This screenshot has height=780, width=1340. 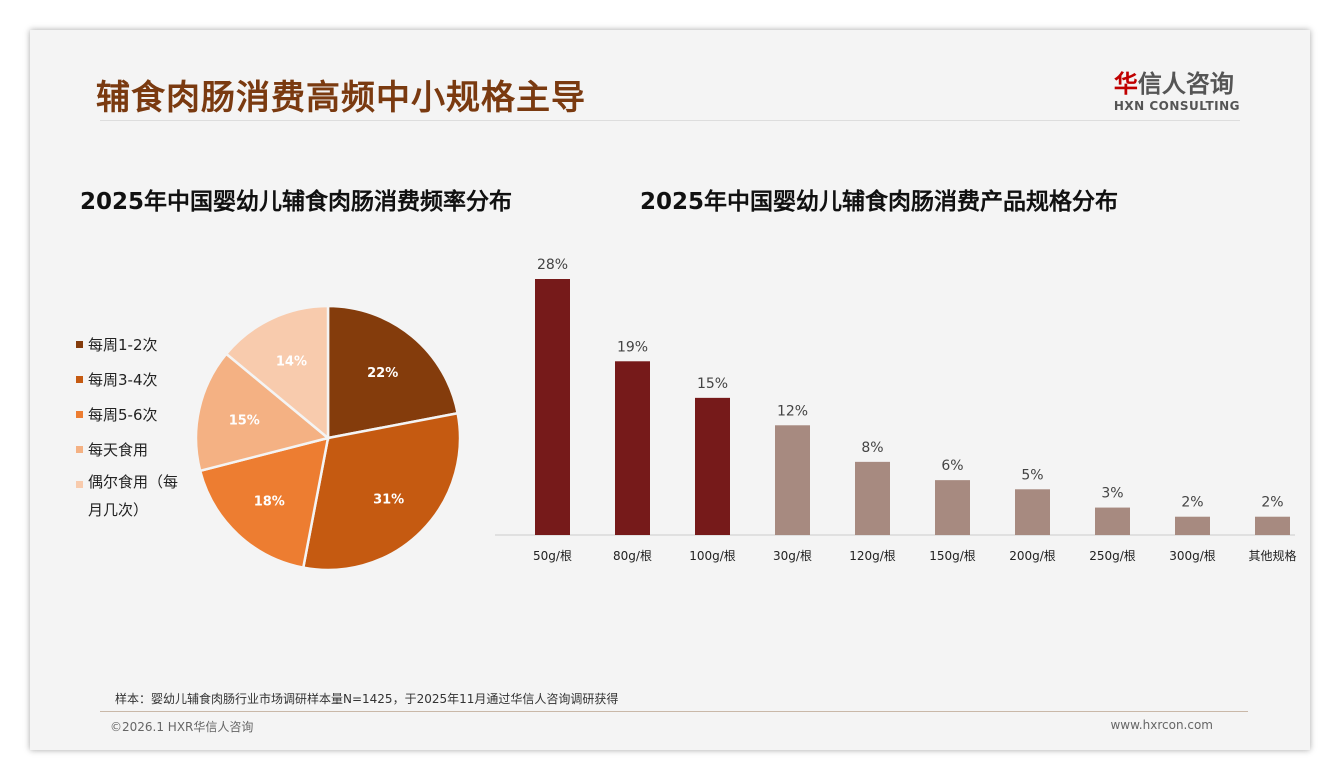 What do you see at coordinates (123, 345) in the screenshot?
I see `legend-label: 每周1-2次` at bounding box center [123, 345].